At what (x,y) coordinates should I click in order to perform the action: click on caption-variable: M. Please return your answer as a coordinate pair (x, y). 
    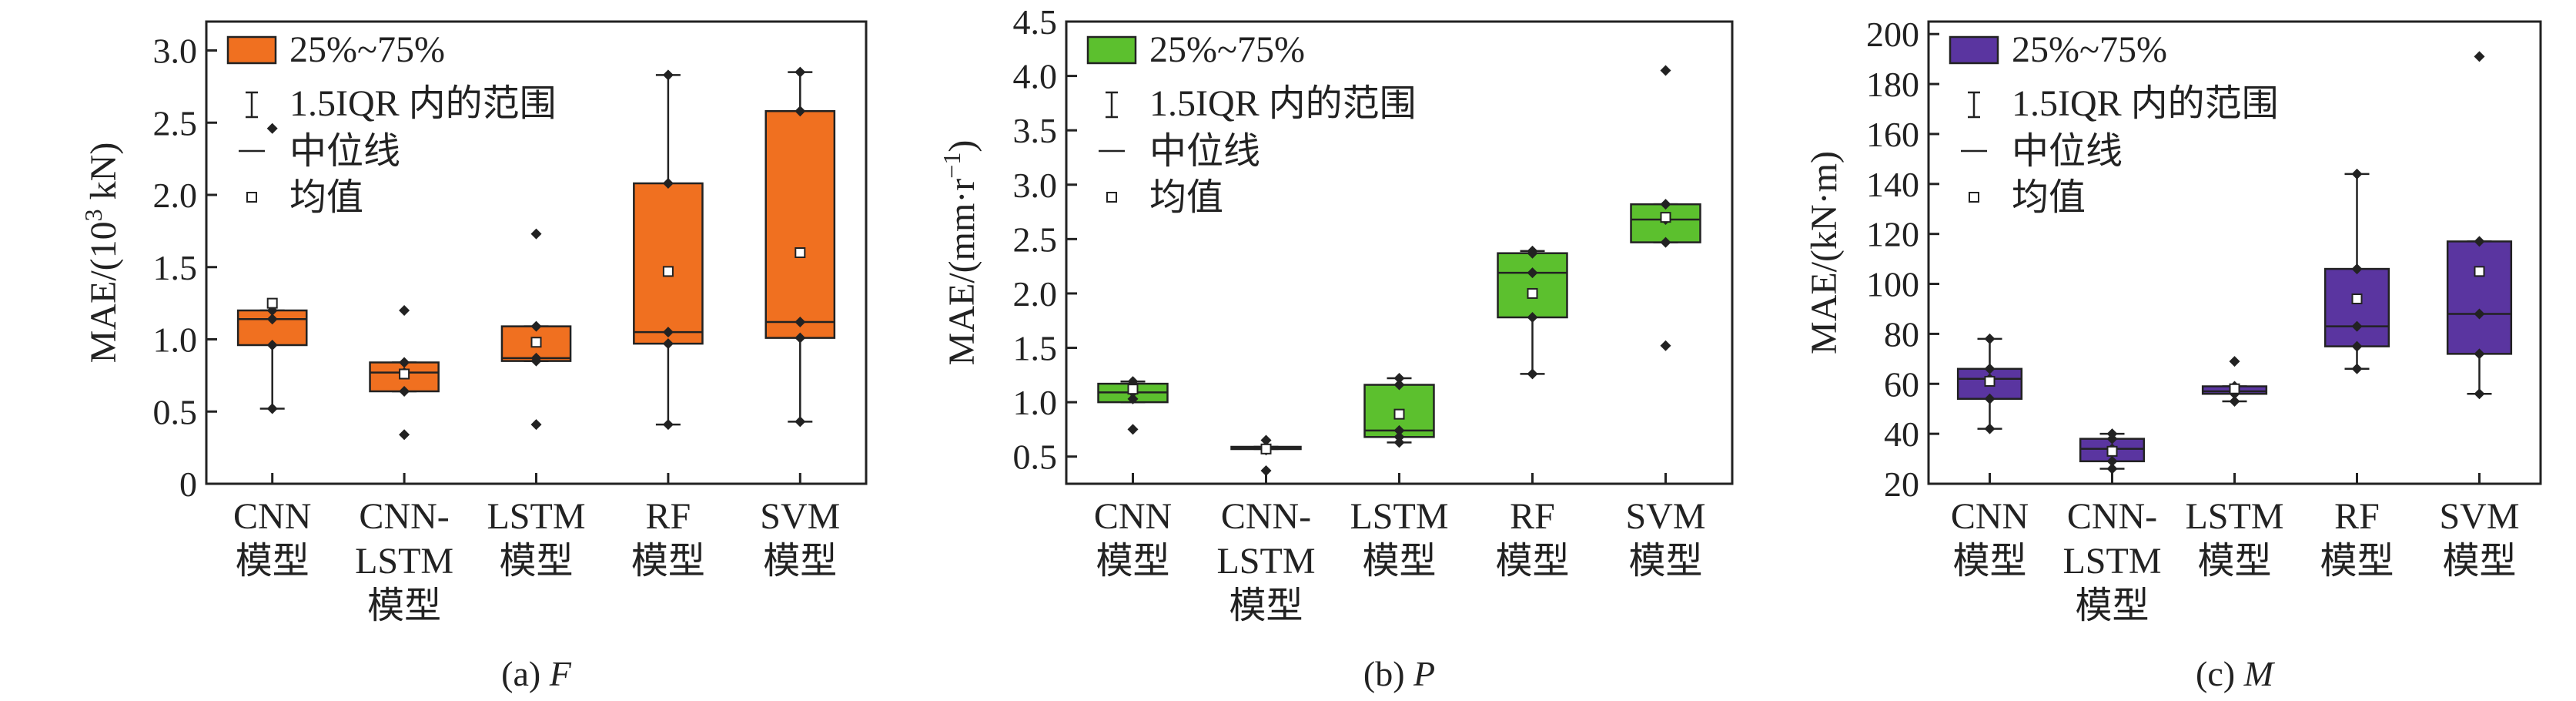
    Looking at the image, I should click on (2259, 674).